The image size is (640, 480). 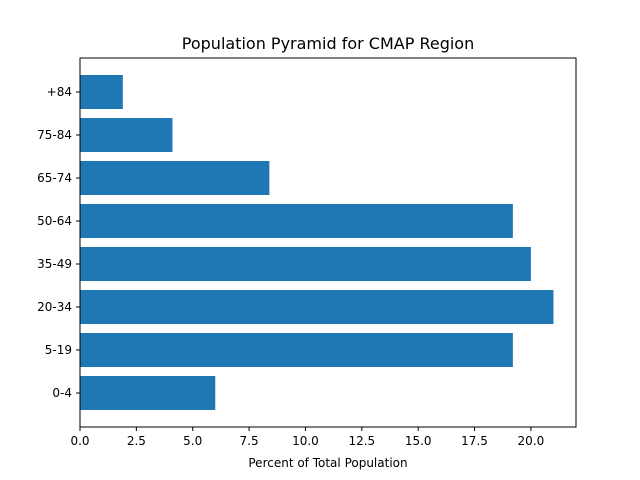 What do you see at coordinates (54, 307) in the screenshot?
I see `y-tick-label: 20-34` at bounding box center [54, 307].